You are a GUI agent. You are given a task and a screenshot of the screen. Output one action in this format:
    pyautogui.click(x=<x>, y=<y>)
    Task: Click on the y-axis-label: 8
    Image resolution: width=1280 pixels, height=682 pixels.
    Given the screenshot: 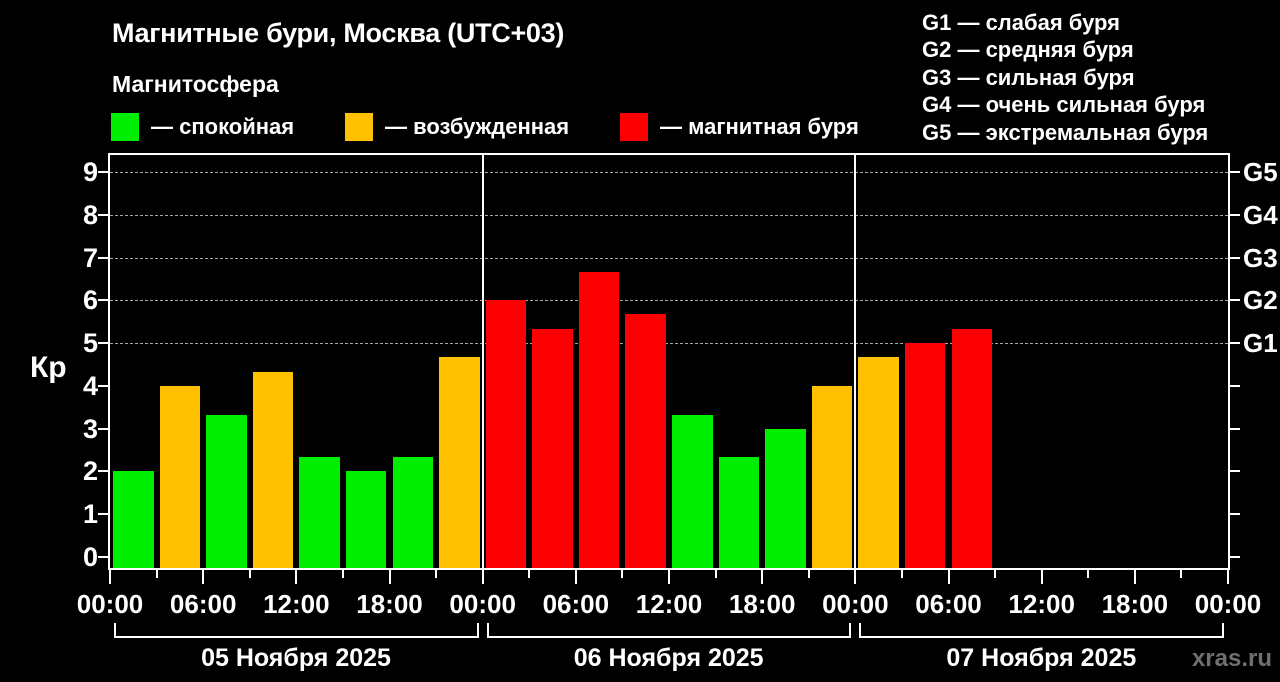 What is the action you would take?
    pyautogui.click(x=90, y=214)
    